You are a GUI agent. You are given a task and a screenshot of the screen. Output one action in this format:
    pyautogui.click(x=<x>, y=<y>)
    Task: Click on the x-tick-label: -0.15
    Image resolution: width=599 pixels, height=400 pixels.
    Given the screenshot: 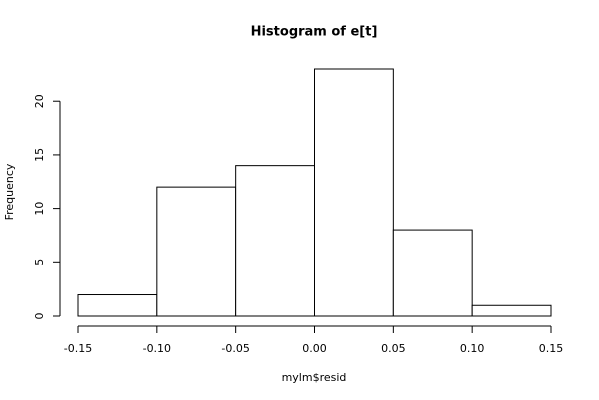 What is the action you would take?
    pyautogui.click(x=78, y=348)
    